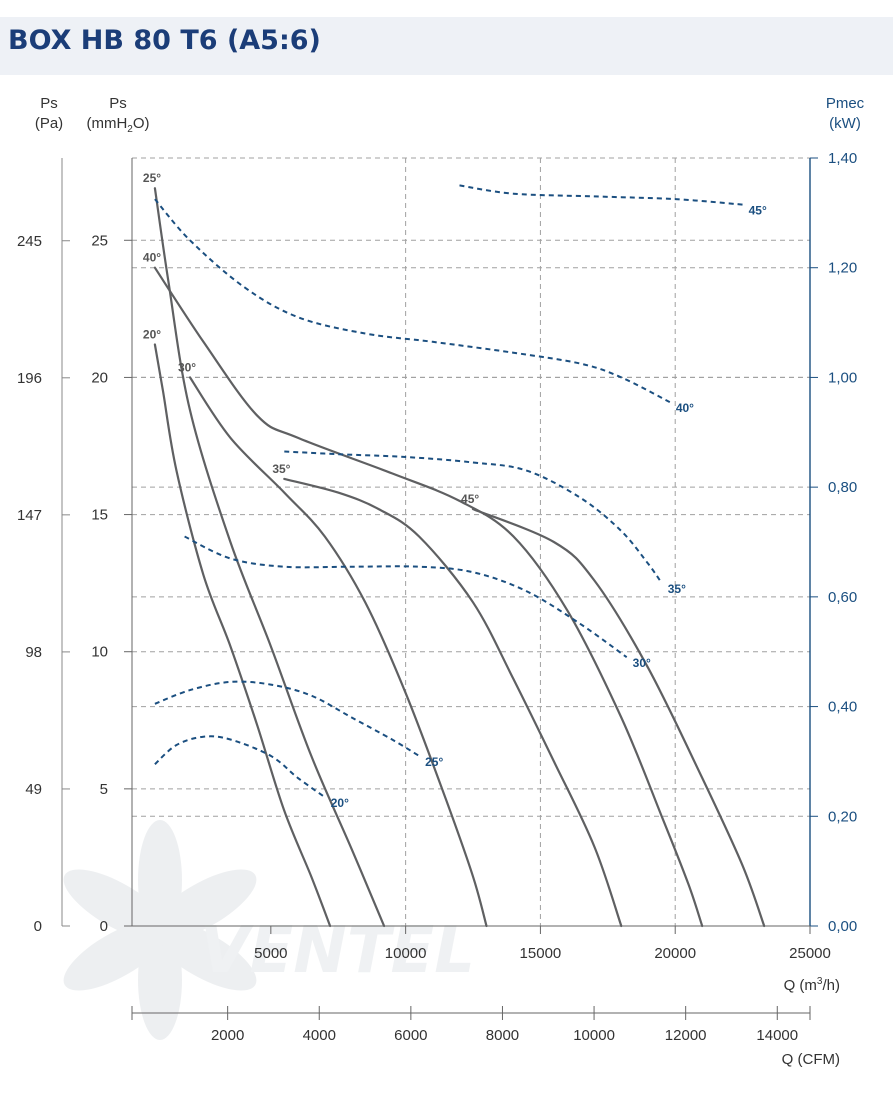  What do you see at coordinates (541, 953) in the screenshot?
I see `tick-label-x: 15000` at bounding box center [541, 953].